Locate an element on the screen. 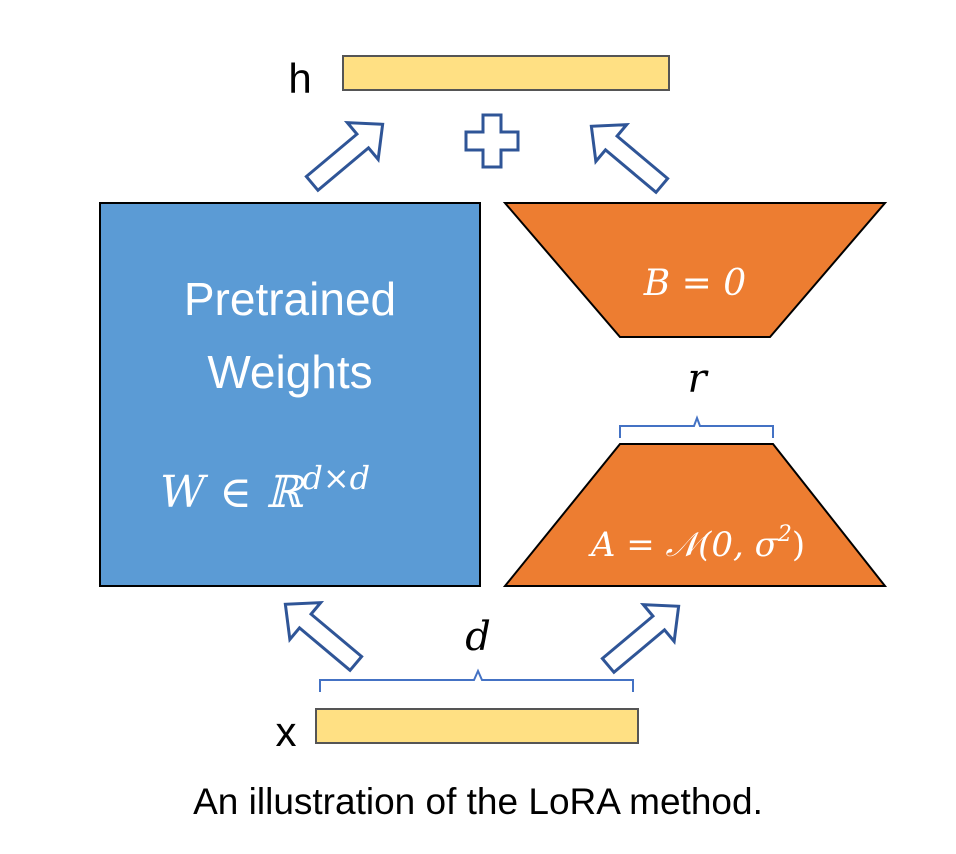 The height and width of the screenshot is (854, 956). weight-matrix-formula: W ∈ ℝd×d is located at coordinates (265, 488).